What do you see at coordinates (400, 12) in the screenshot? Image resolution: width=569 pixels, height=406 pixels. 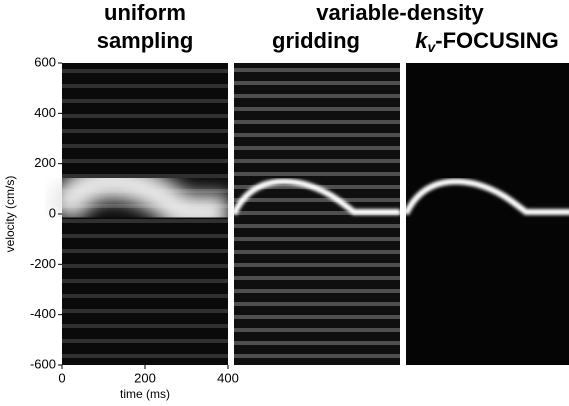 I see `title: variable-density` at bounding box center [400, 12].